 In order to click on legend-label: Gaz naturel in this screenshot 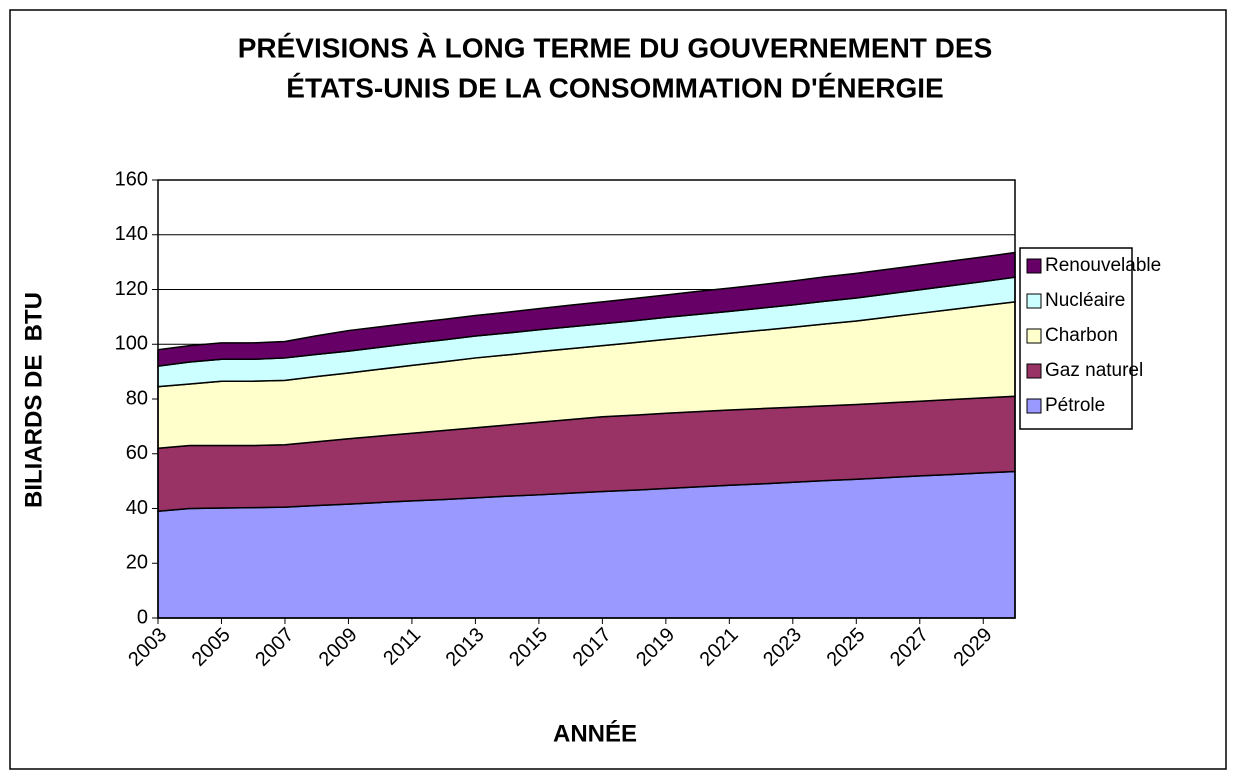, I will do `click(1094, 370)`.